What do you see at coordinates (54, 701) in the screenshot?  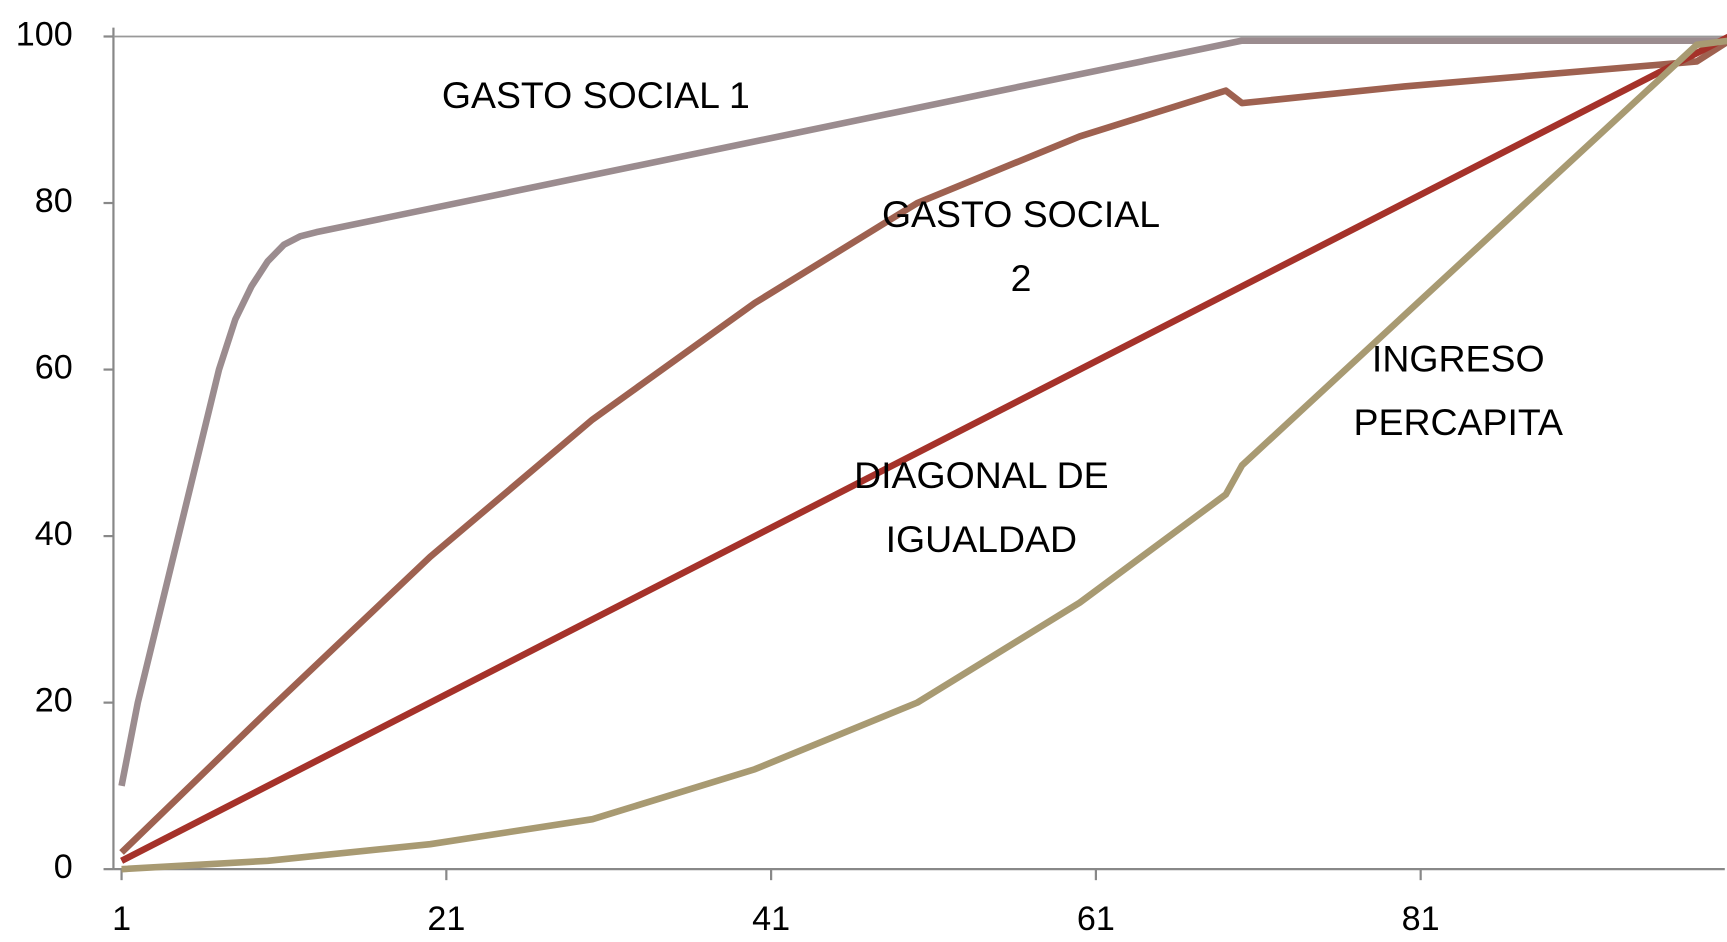 I see `y-tick-label: 20` at bounding box center [54, 701].